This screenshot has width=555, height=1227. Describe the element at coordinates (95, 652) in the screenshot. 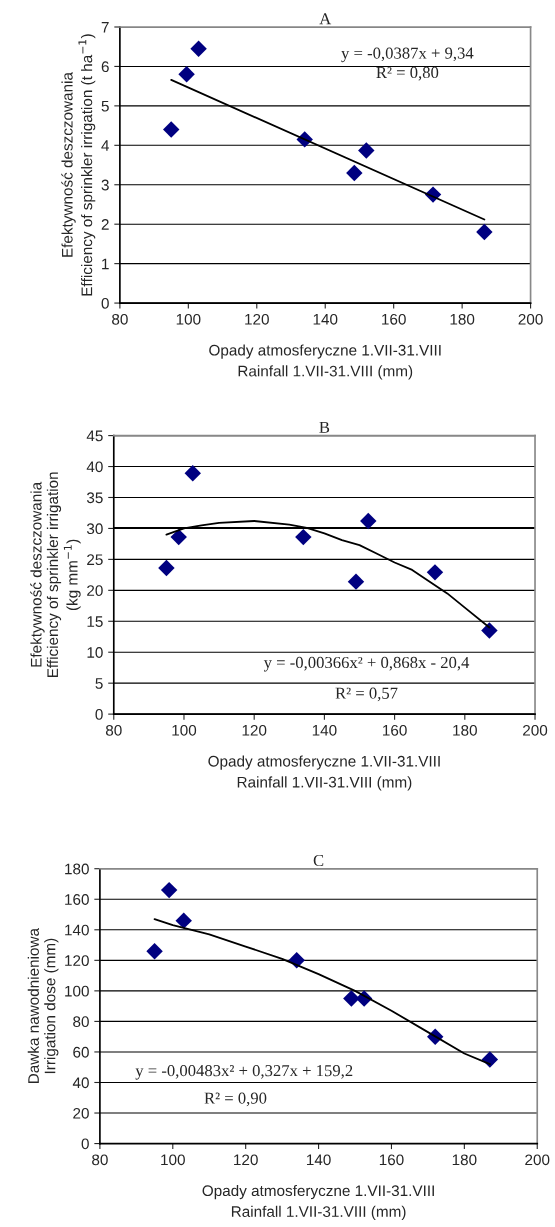

I see `y-tick-label: 10` at that location.